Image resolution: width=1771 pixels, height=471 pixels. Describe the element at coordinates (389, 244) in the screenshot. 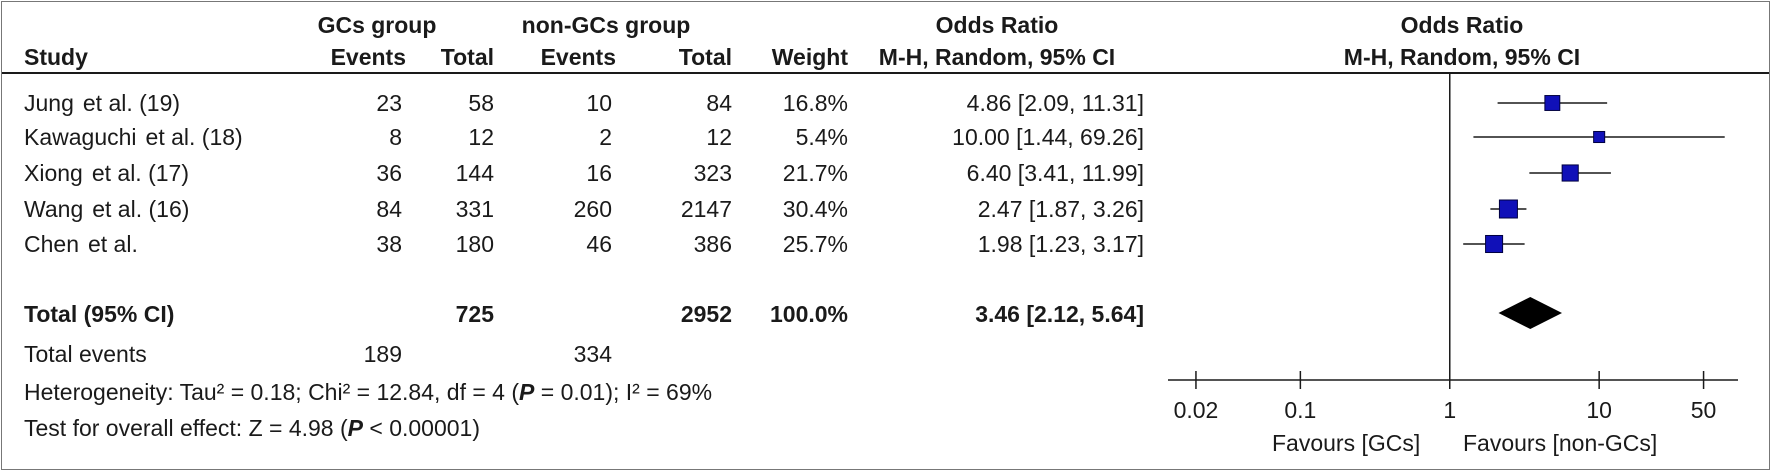

I see `study-events1-5: 38` at that location.